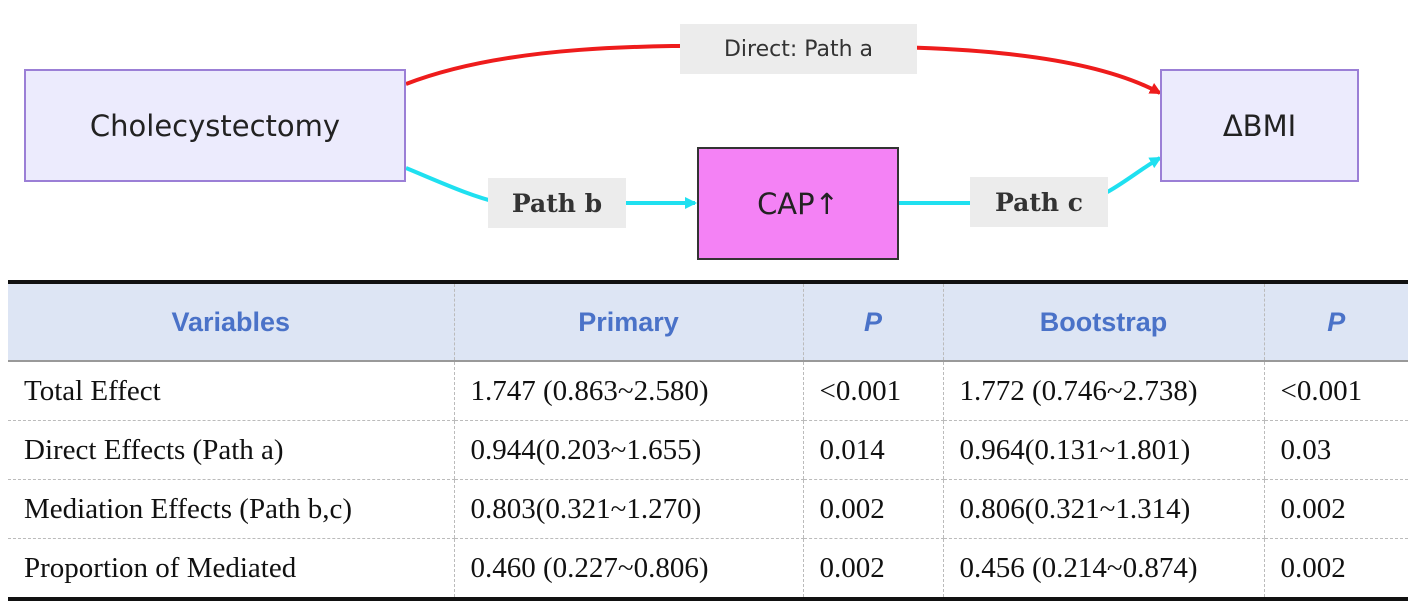  I want to click on row-bootstrap-p: <0.001, so click(1335, 391).